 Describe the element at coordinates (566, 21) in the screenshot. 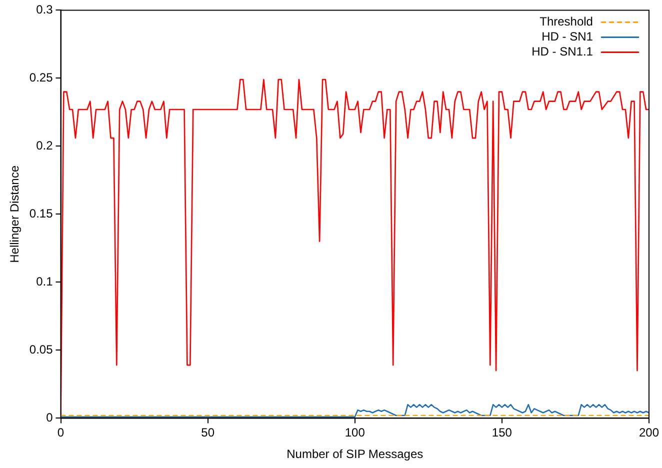

I see `legend-label: Threshold` at that location.